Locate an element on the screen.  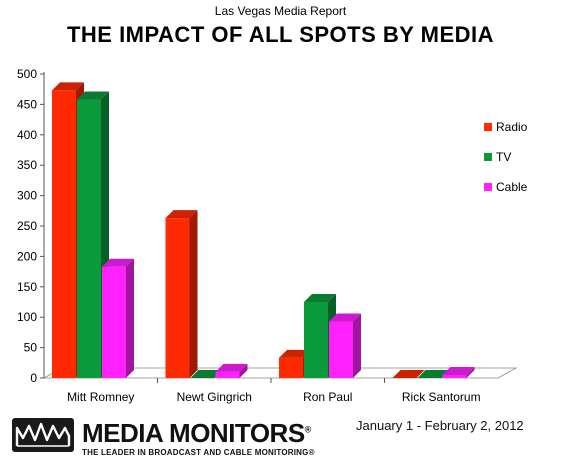
bar-cable-rick-santorum-side is located at coordinates (470, 372).